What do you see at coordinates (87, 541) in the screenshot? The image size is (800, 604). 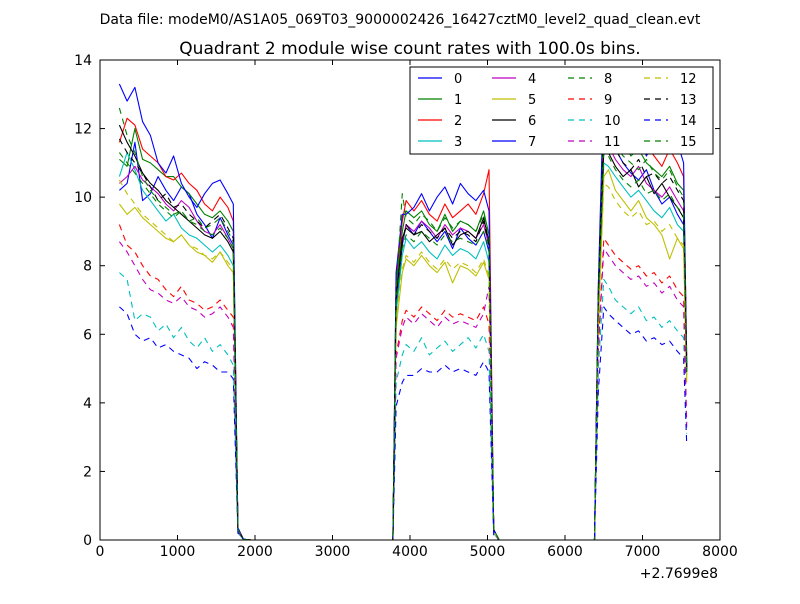 I see `y-tick-label: 0` at bounding box center [87, 541].